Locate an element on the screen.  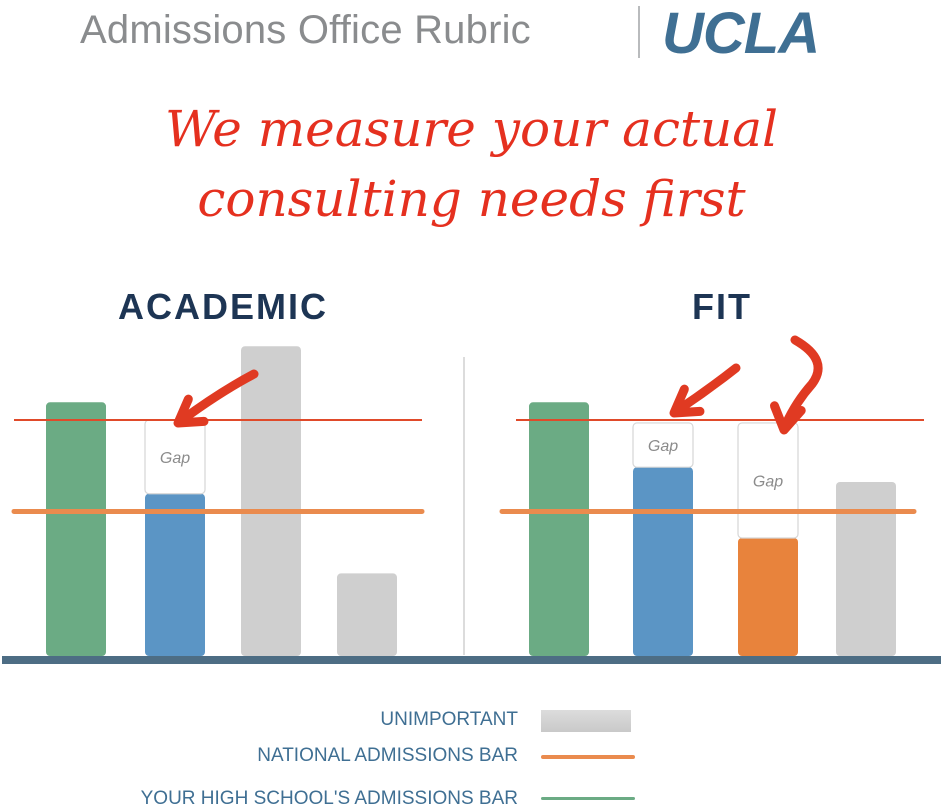
chart-baseline is located at coordinates (471, 660).